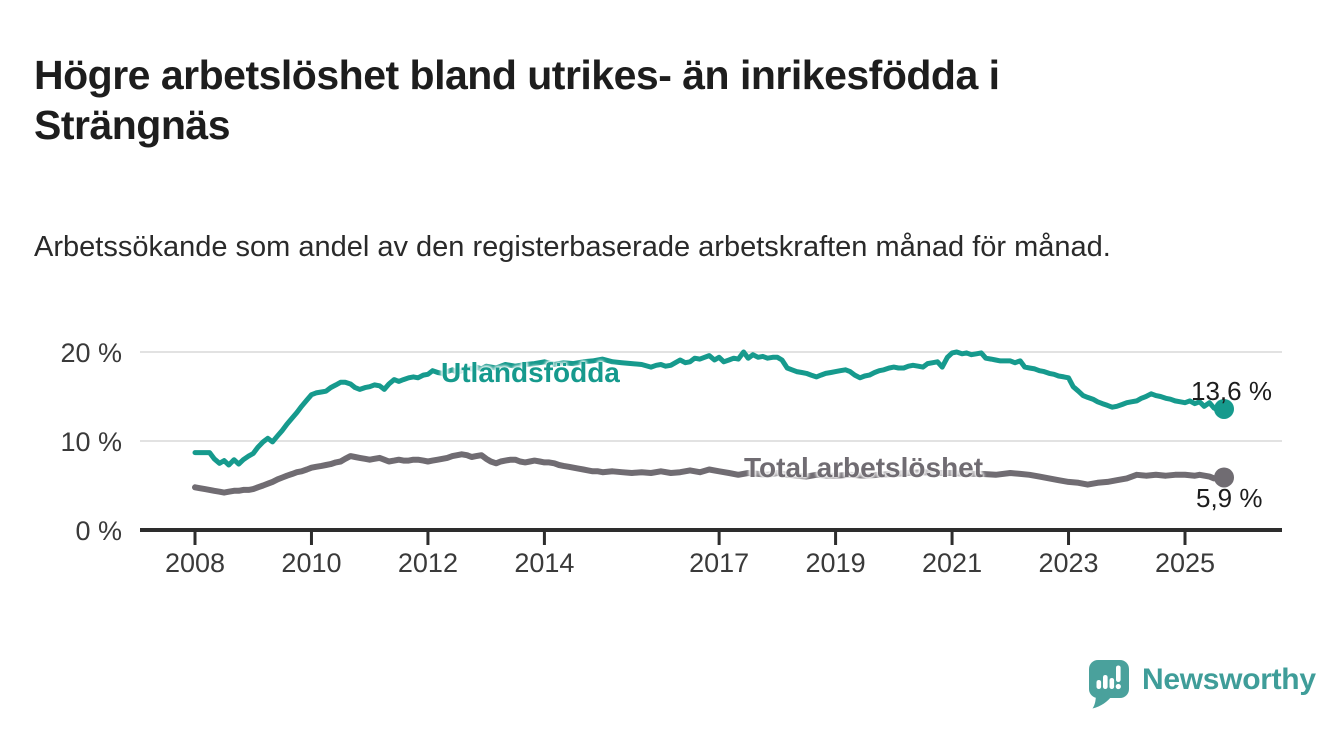 The height and width of the screenshot is (734, 1340). Describe the element at coordinates (1229, 679) in the screenshot. I see `newsworthy-brand-name: Newsworthy` at that location.